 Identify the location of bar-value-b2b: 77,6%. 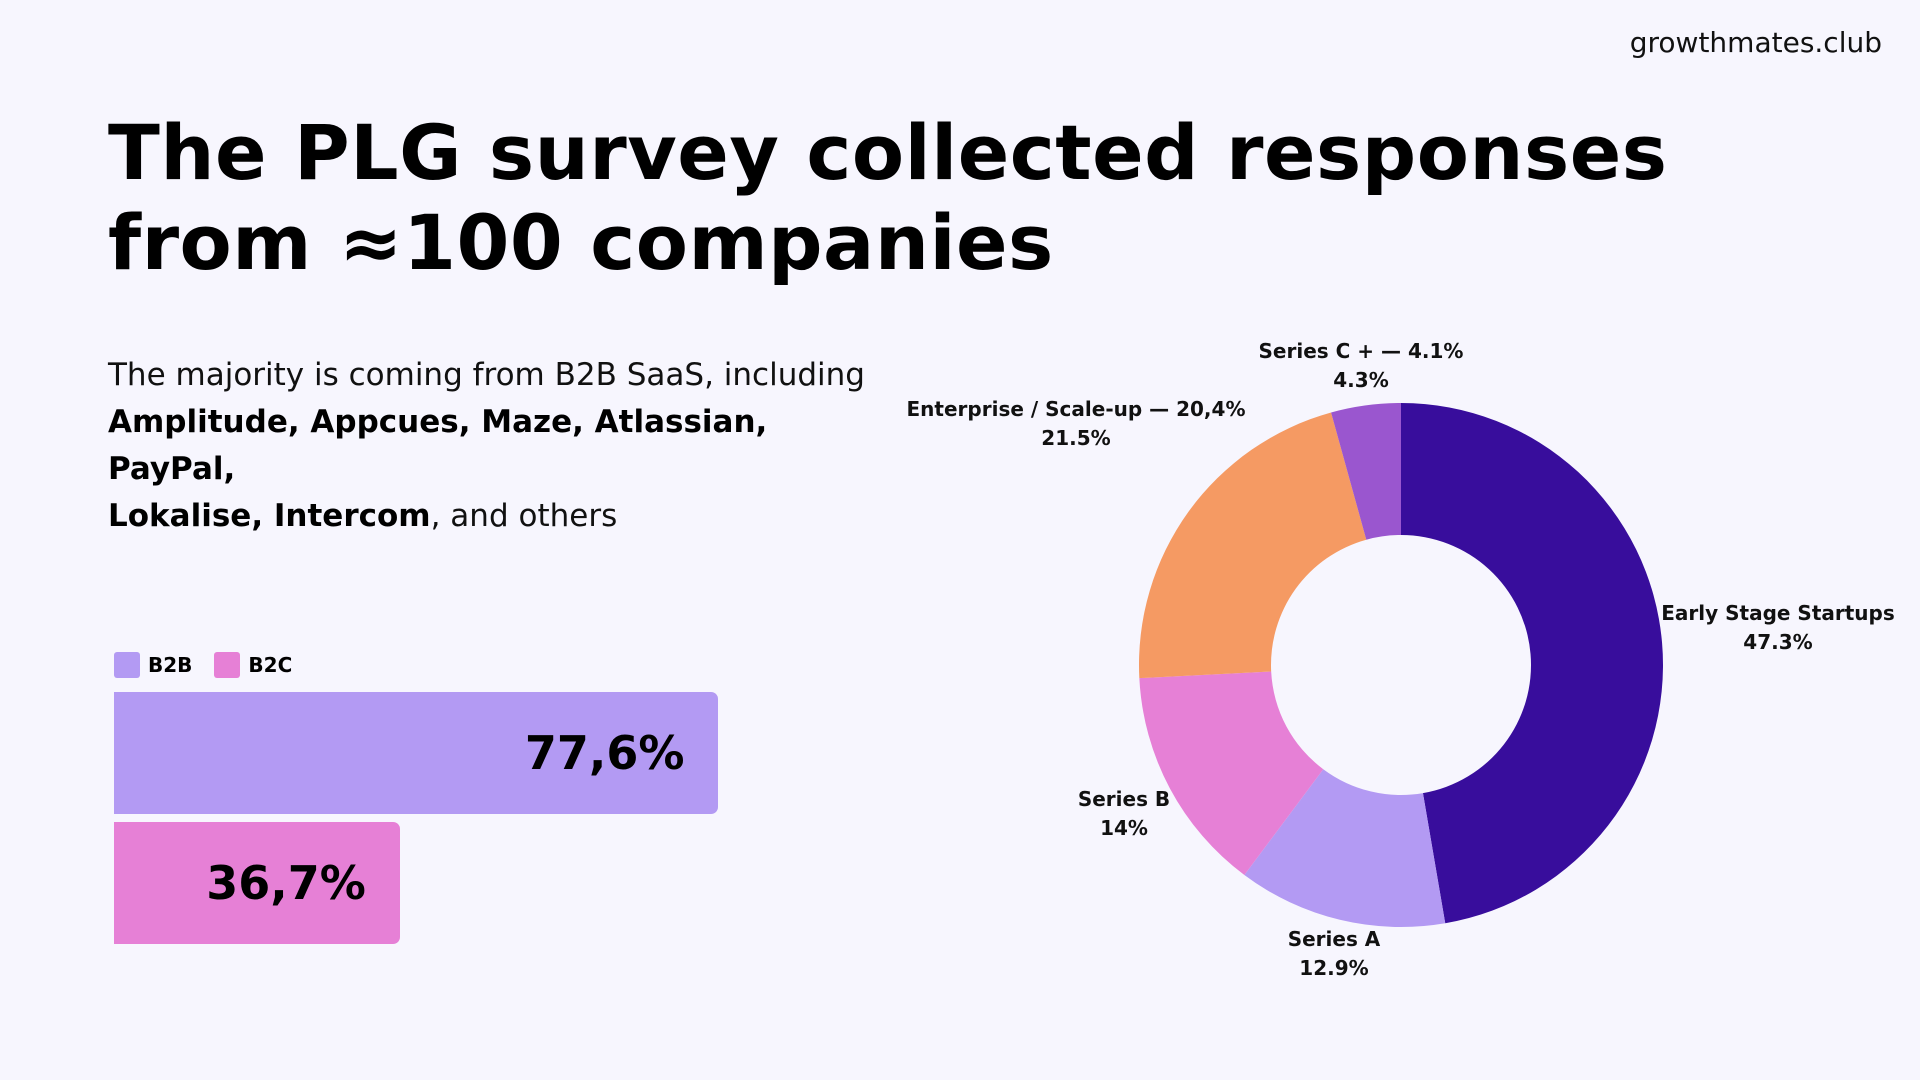
(604, 753).